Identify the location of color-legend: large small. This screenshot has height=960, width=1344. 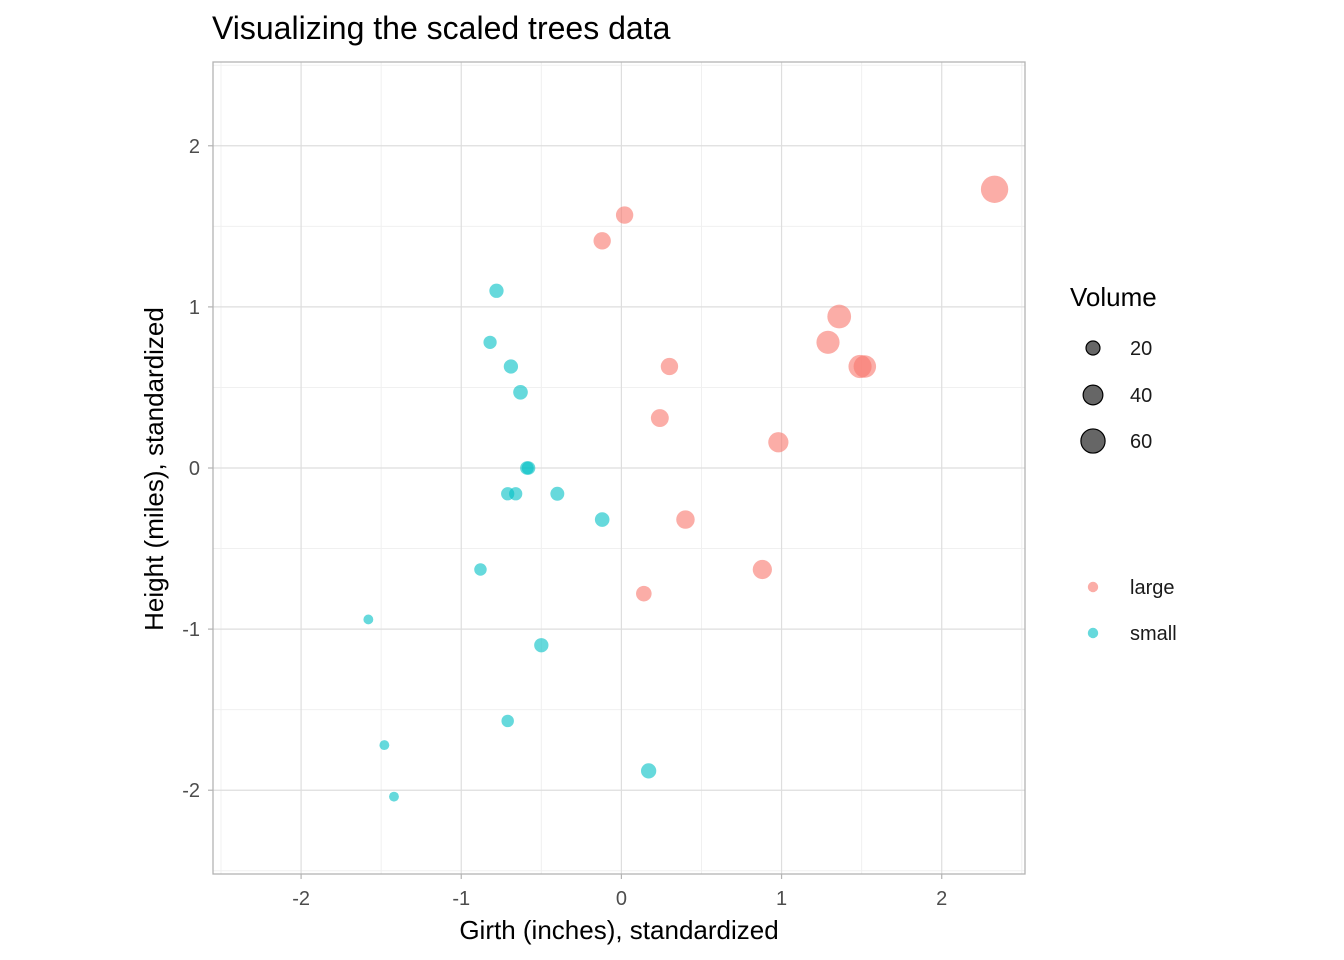
(1132, 611).